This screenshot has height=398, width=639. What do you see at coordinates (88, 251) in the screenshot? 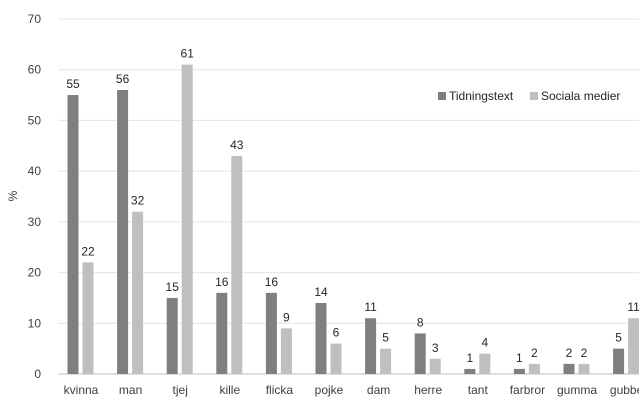
I see `data-label: 22` at bounding box center [88, 251].